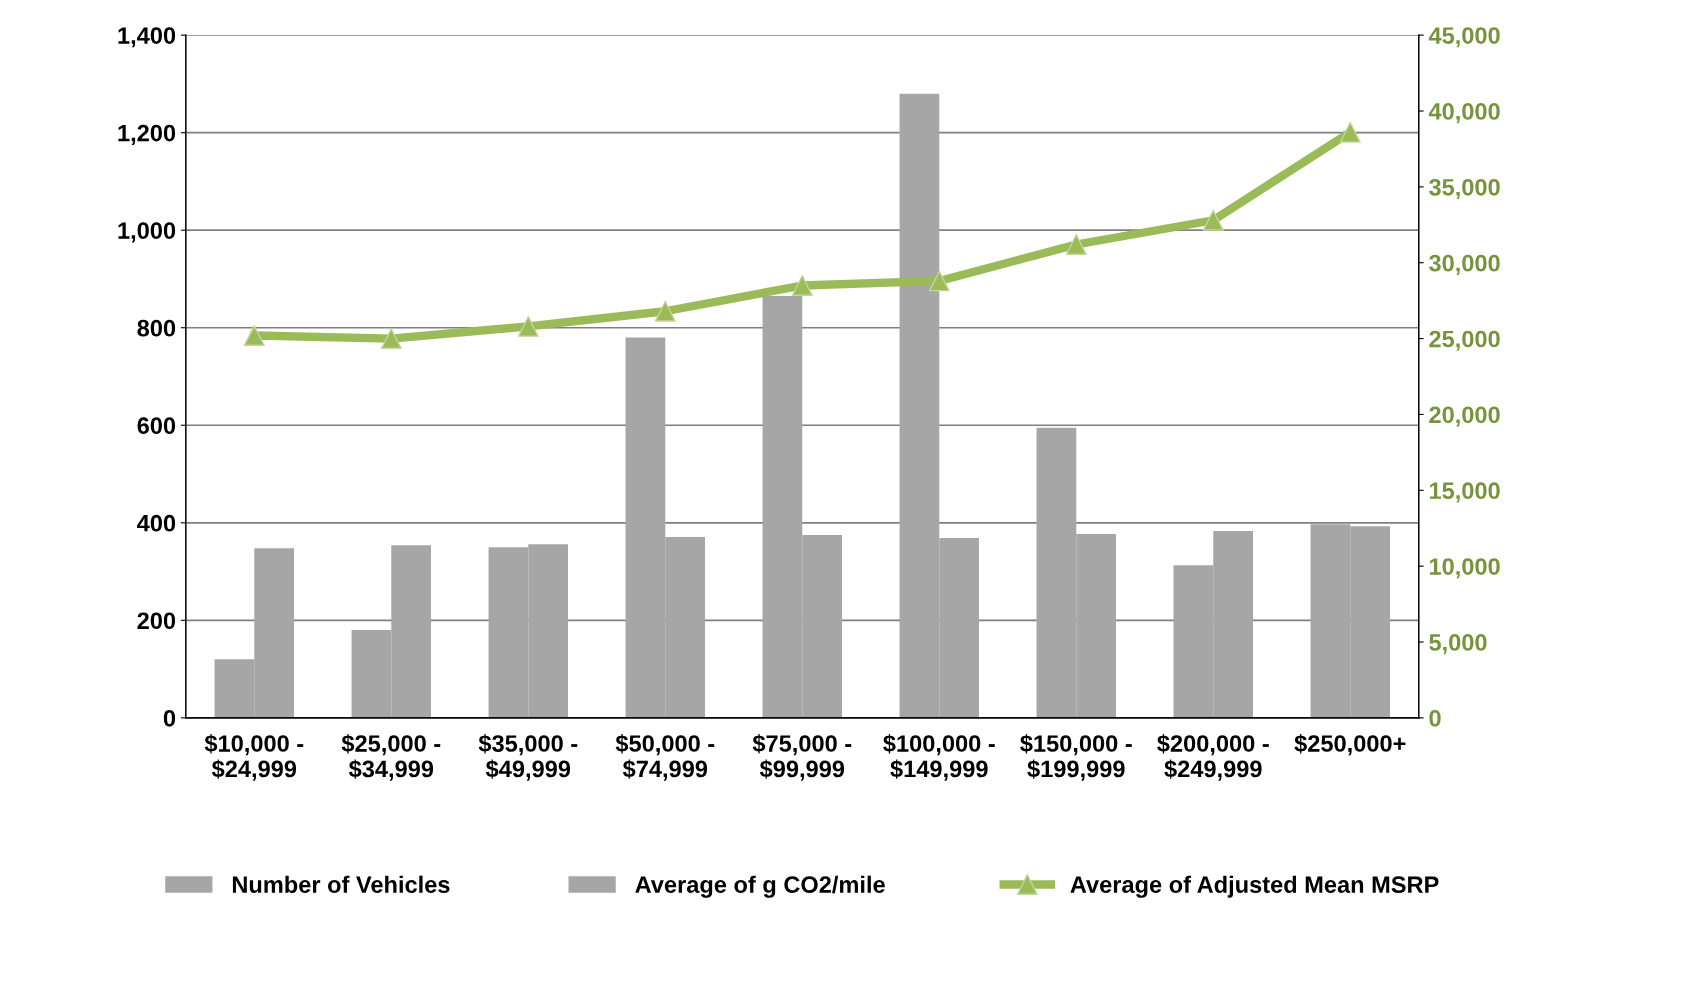 This screenshot has width=1689, height=1004. Describe the element at coordinates (760, 886) in the screenshot. I see `legend-label: Average of g CO2/mile` at that location.